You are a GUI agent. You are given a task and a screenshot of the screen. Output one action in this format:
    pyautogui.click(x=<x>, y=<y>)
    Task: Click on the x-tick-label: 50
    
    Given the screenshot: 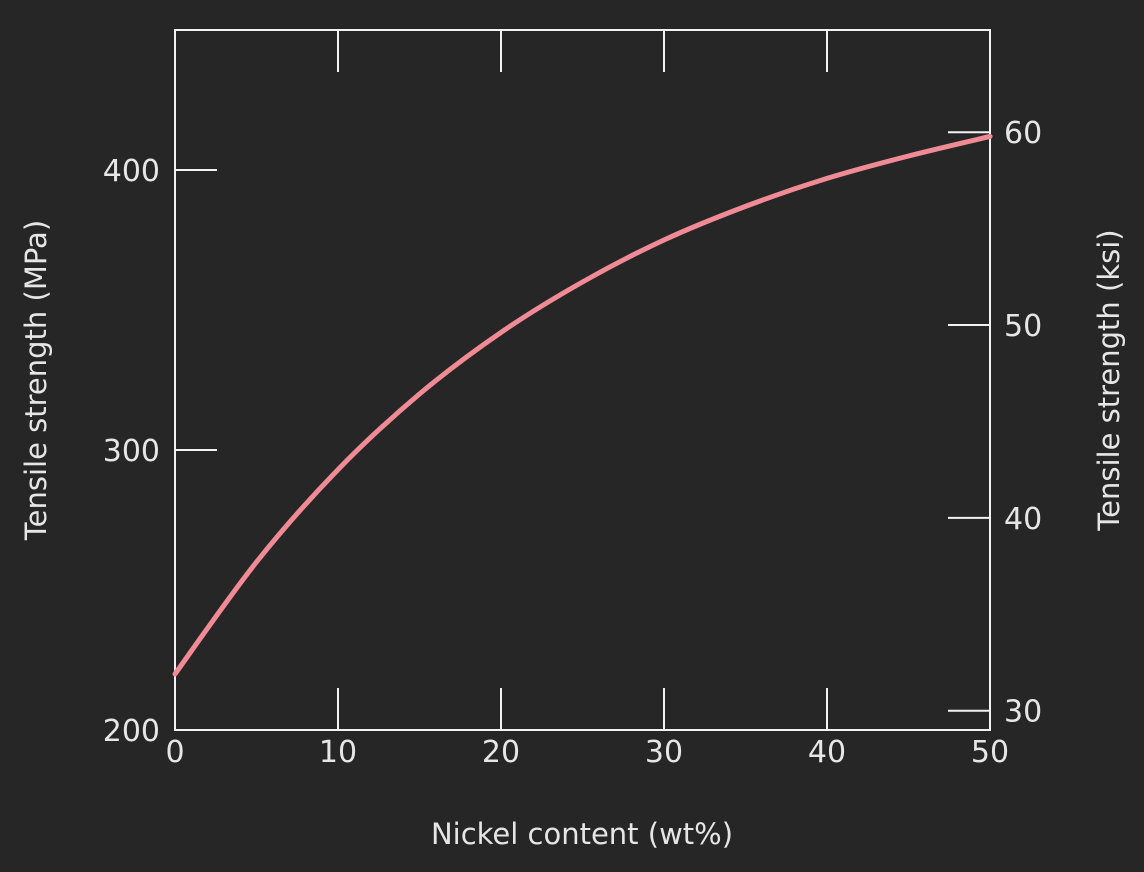 What is the action you would take?
    pyautogui.click(x=990, y=752)
    